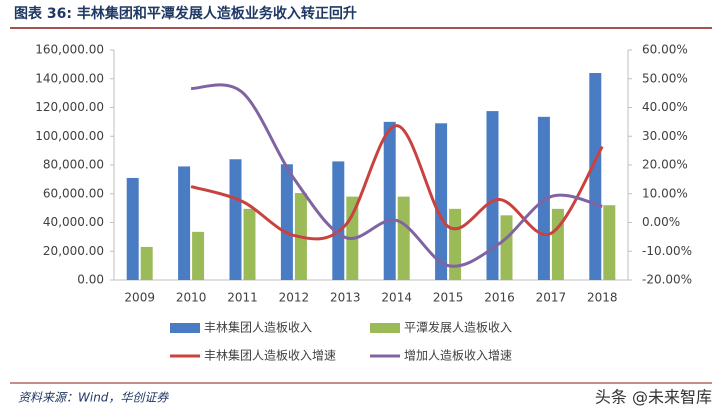 The image size is (720, 416). What do you see at coordinates (242, 298) in the screenshot?
I see `x-tick-label: 2011` at bounding box center [242, 298].